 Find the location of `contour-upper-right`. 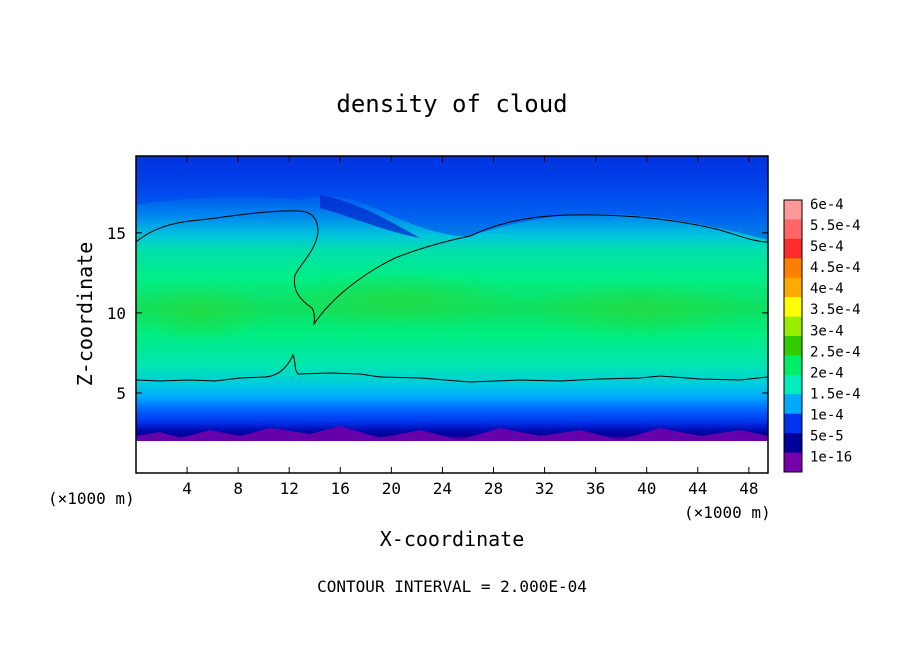

contour-upper-right is located at coordinates (619, 228).